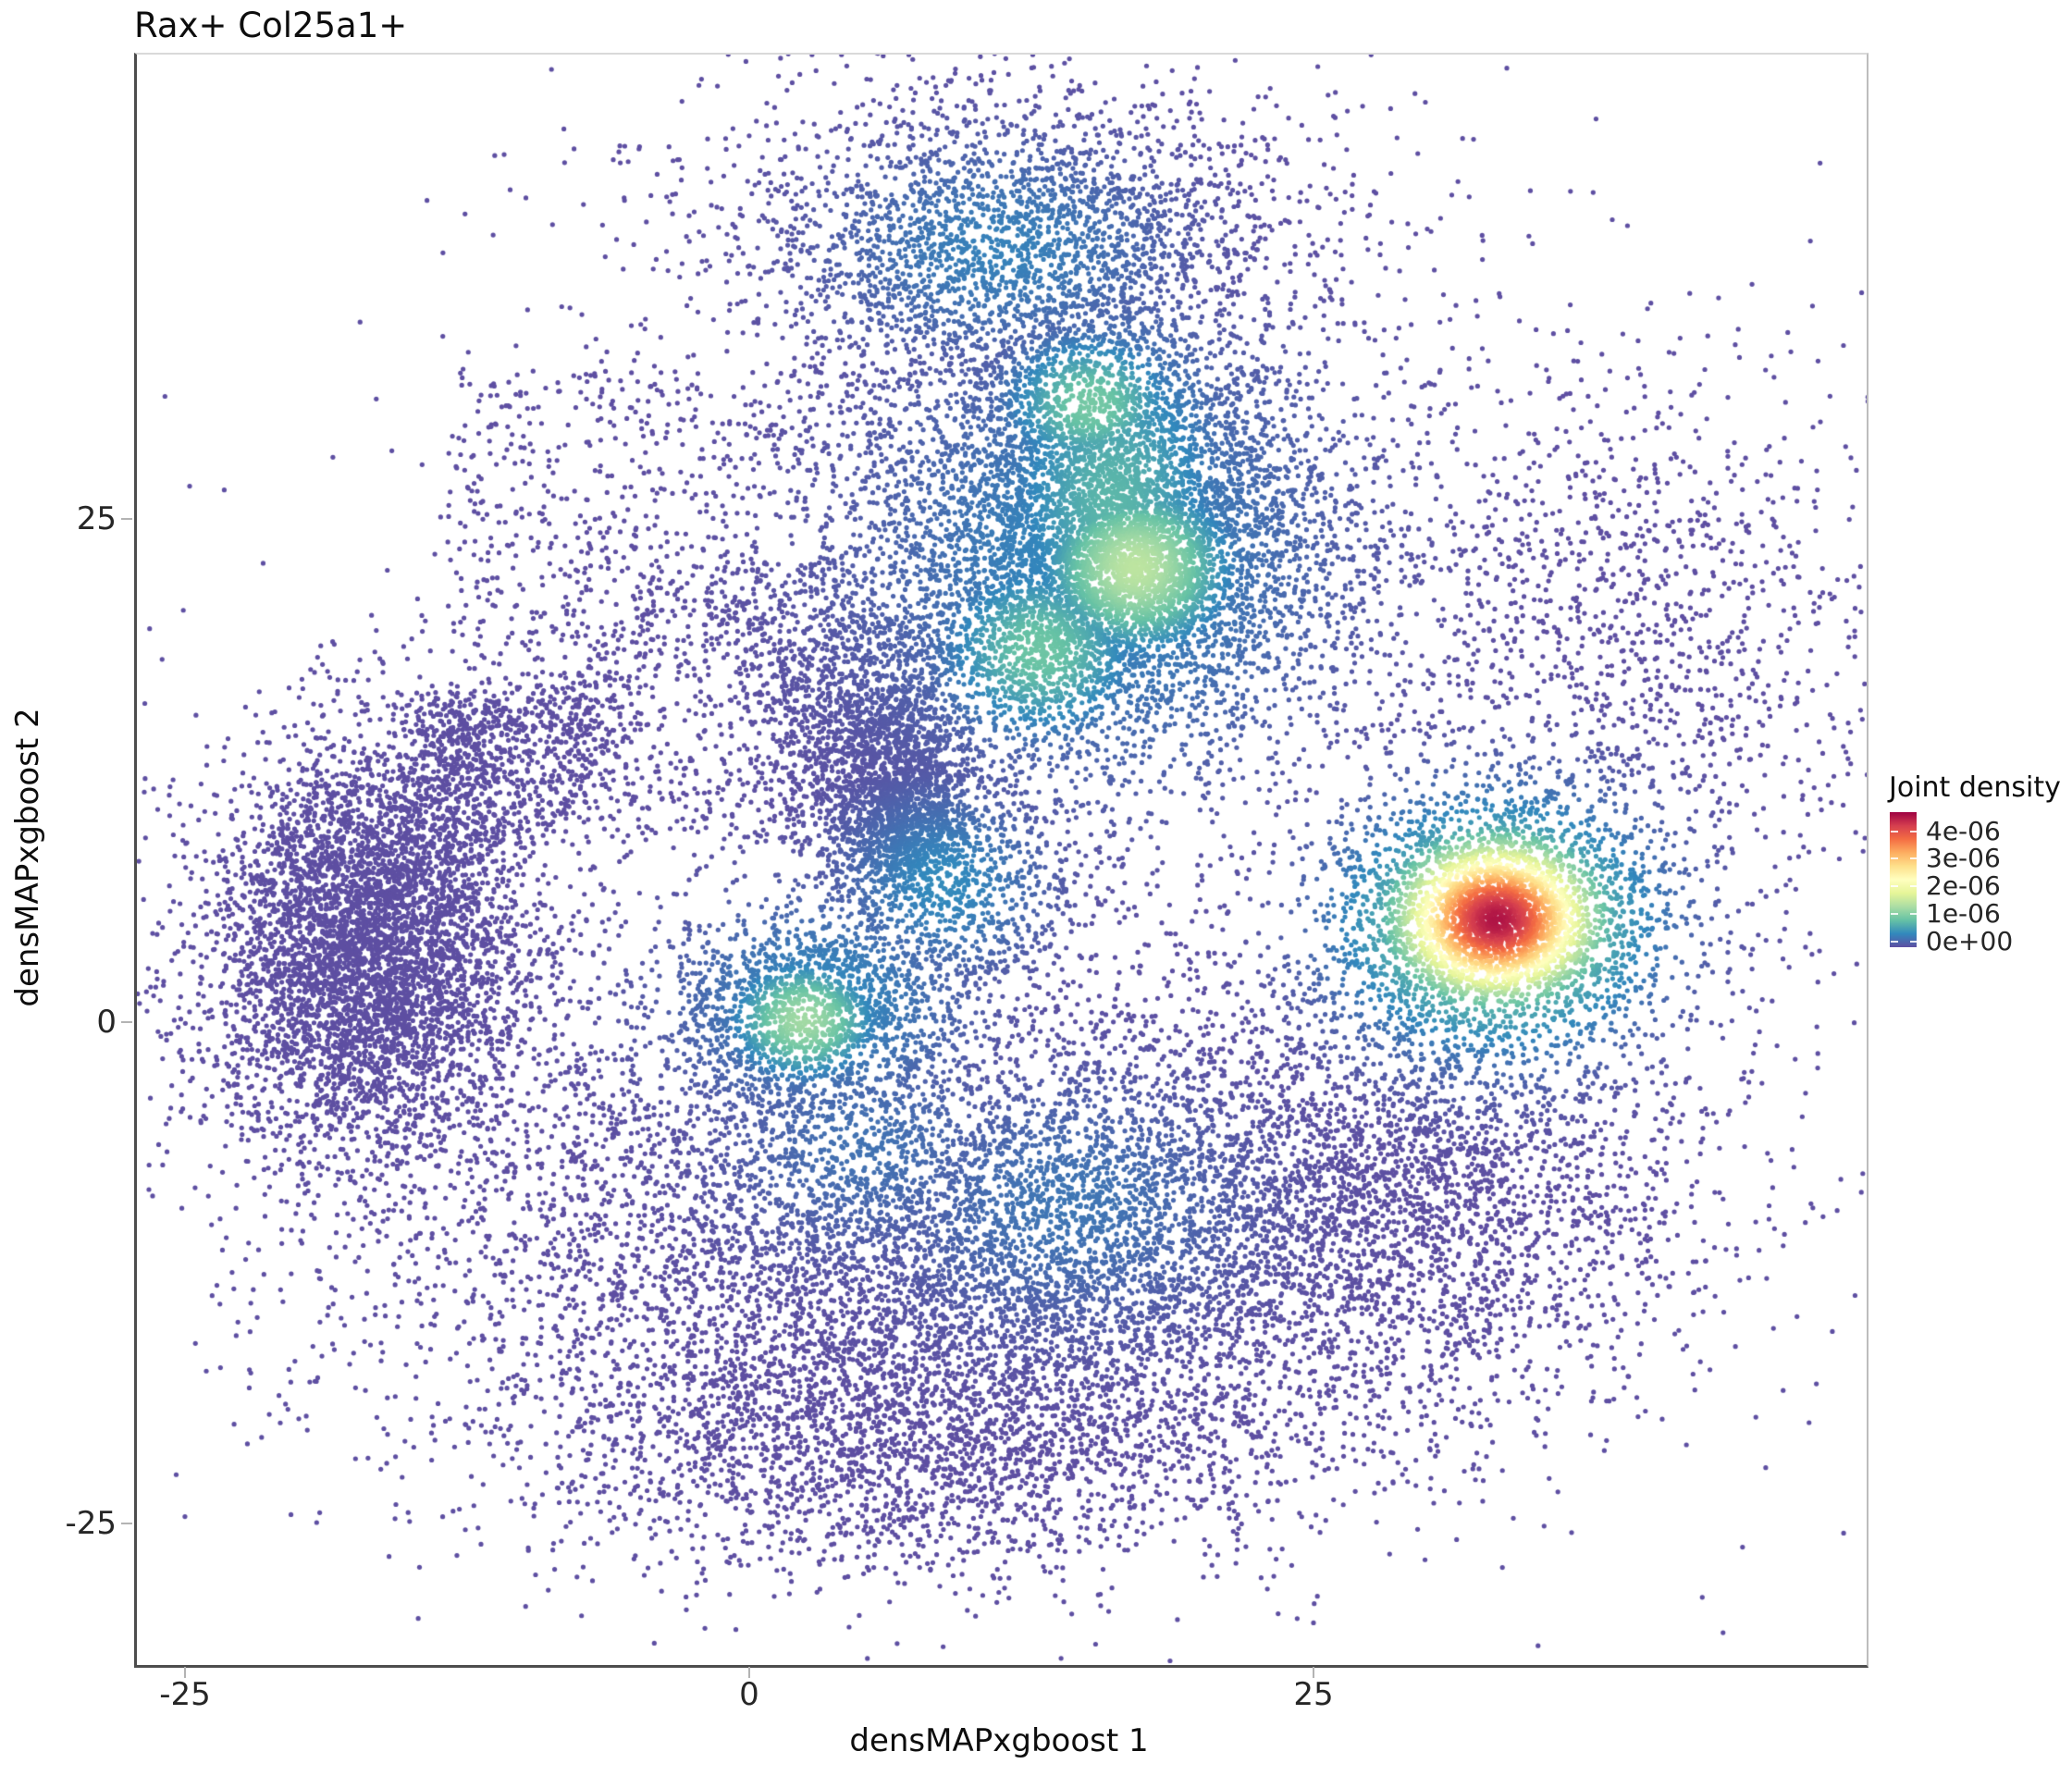 Image resolution: width=2072 pixels, height=1776 pixels. What do you see at coordinates (91, 1524) in the screenshot?
I see `y-tick-label: -25` at bounding box center [91, 1524].